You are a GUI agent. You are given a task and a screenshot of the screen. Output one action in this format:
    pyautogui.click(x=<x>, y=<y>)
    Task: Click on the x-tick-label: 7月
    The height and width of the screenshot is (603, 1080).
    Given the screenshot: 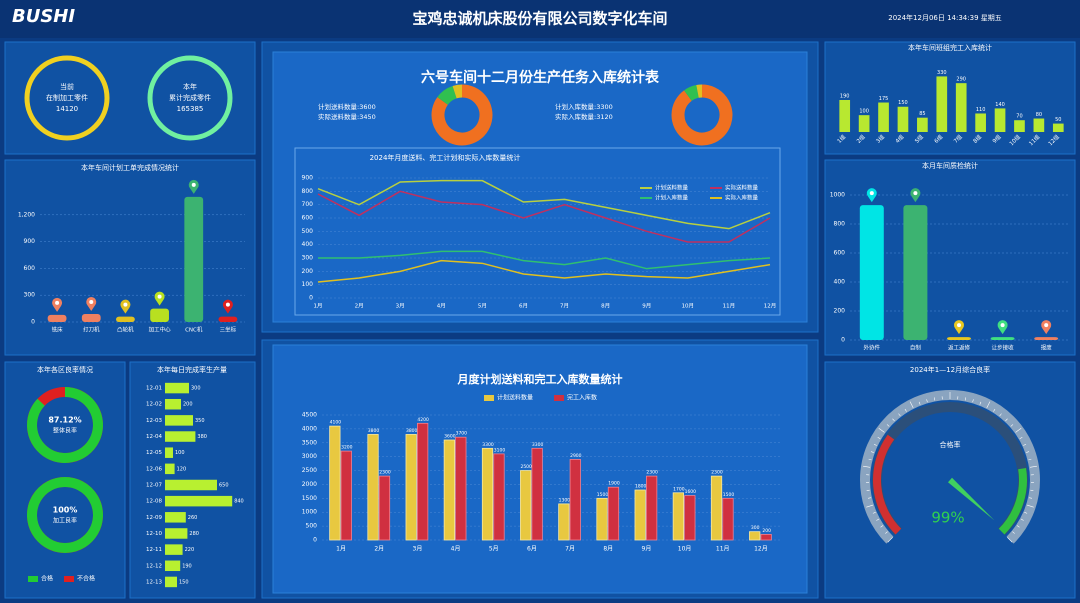 What is the action you would take?
    pyautogui.click(x=570, y=549)
    